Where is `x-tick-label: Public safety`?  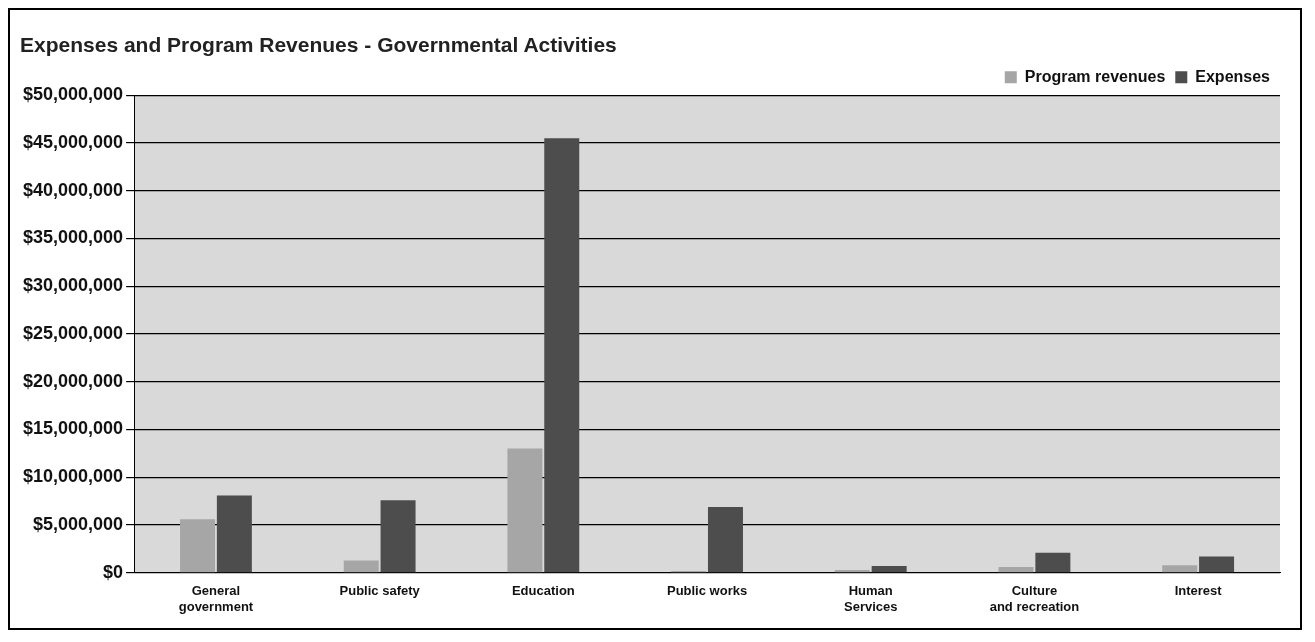
x-tick-label: Public safety is located at coordinates (380, 591).